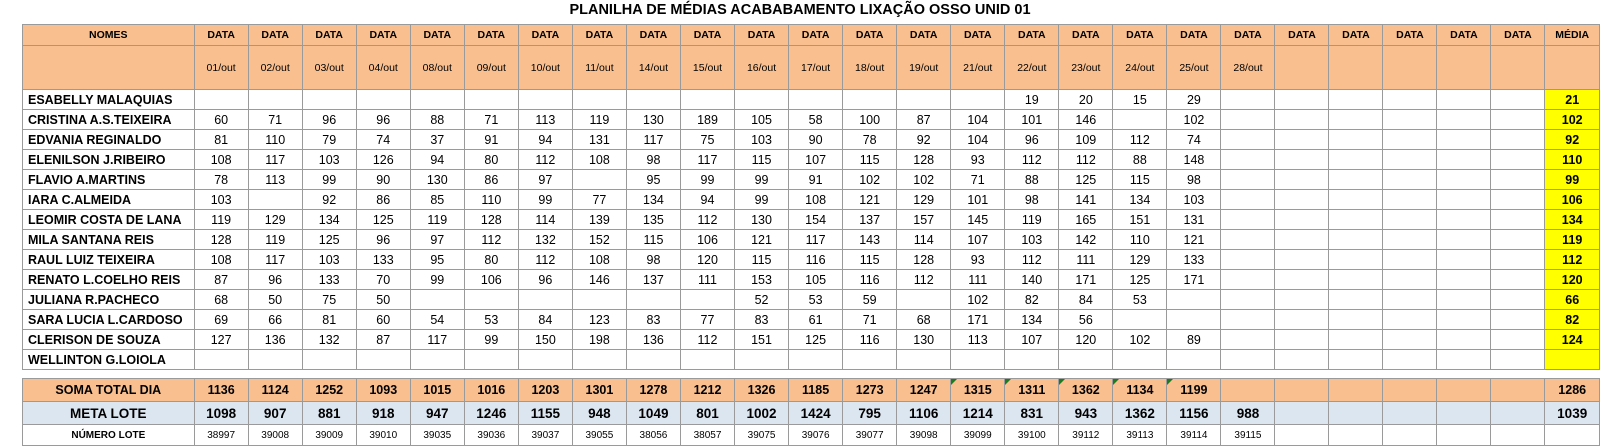 The image size is (1600, 446). What do you see at coordinates (545, 199) in the screenshot?
I see `value-cell: 99` at bounding box center [545, 199].